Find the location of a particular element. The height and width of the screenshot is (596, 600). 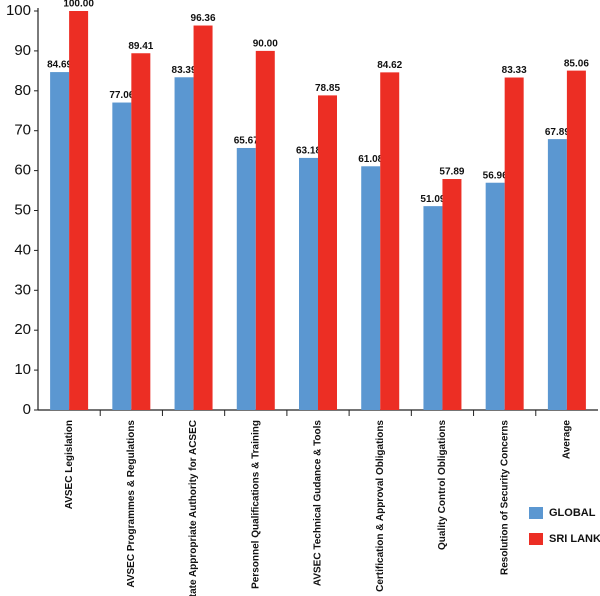

value-label: 89.41 is located at coordinates (140, 46).